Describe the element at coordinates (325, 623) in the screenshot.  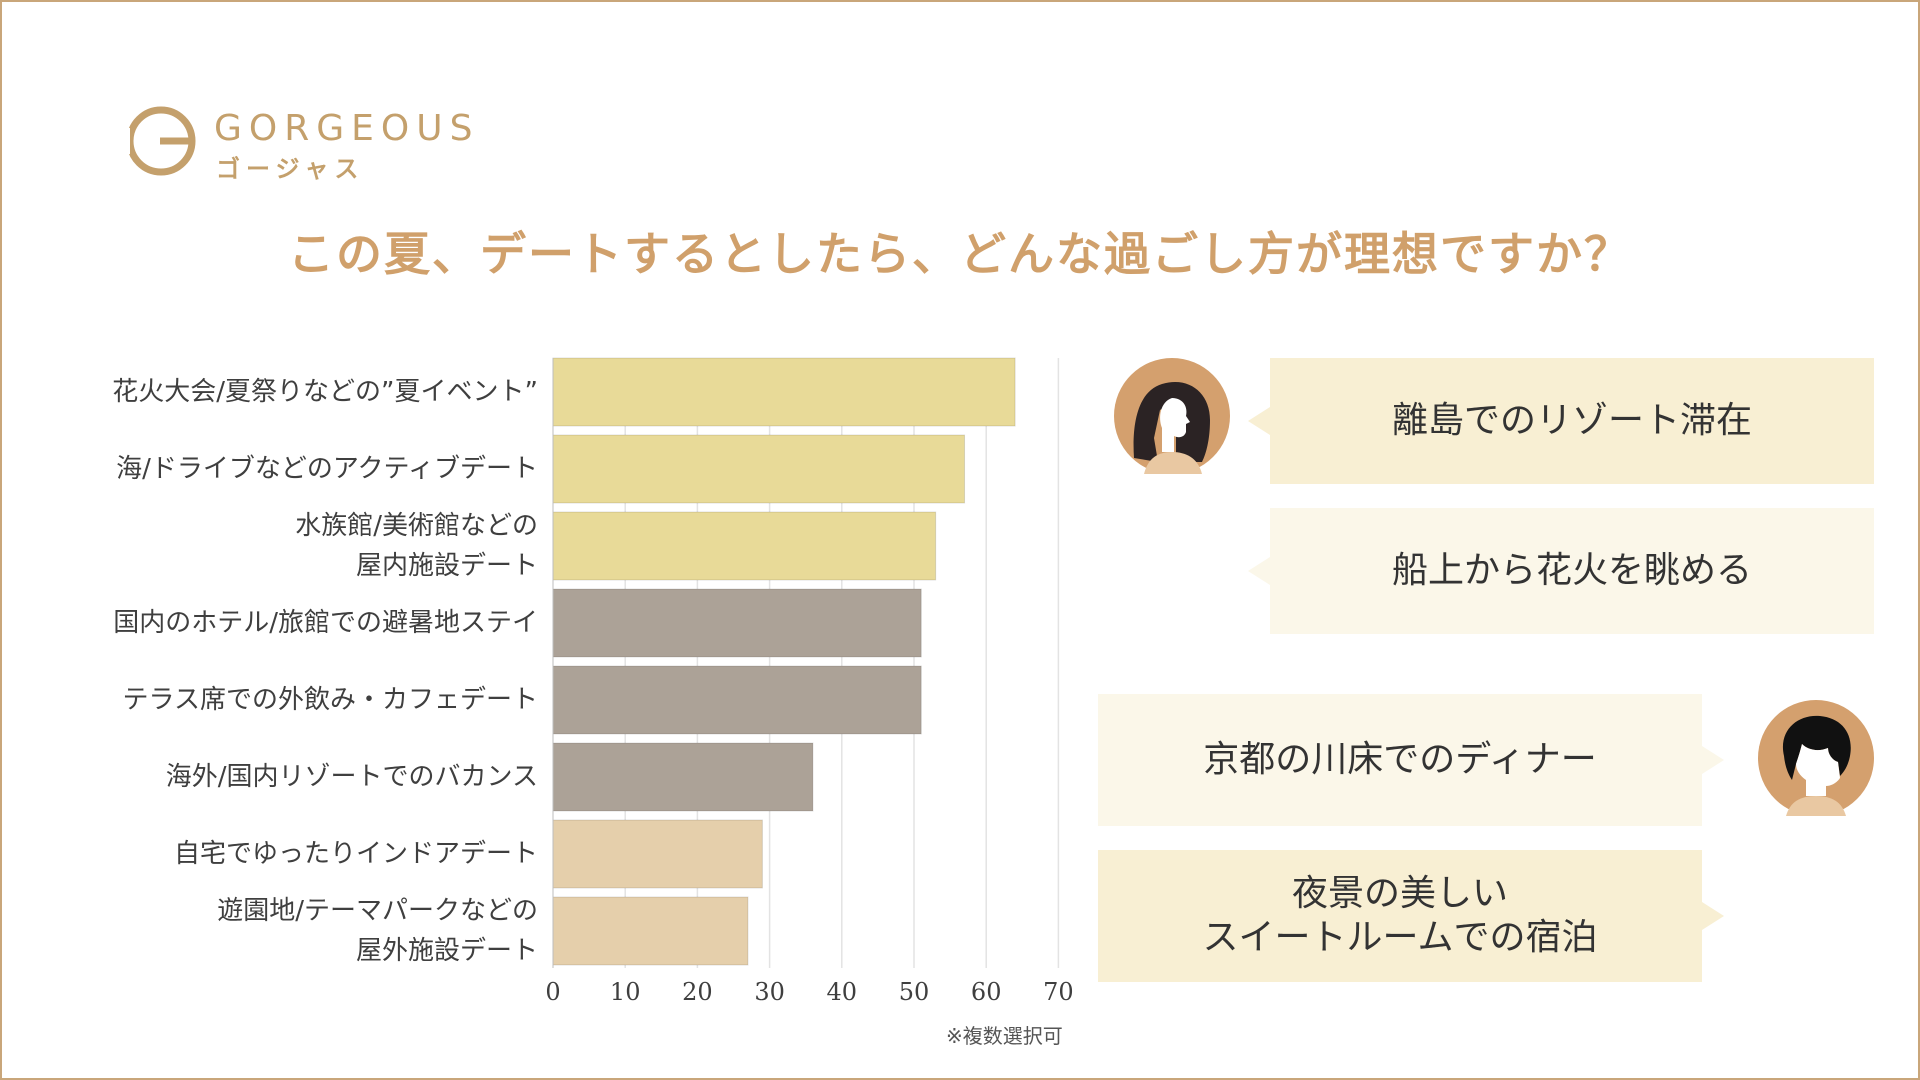
I see `category-label: 国内のホテル/旅館での避暑地ステイ` at that location.